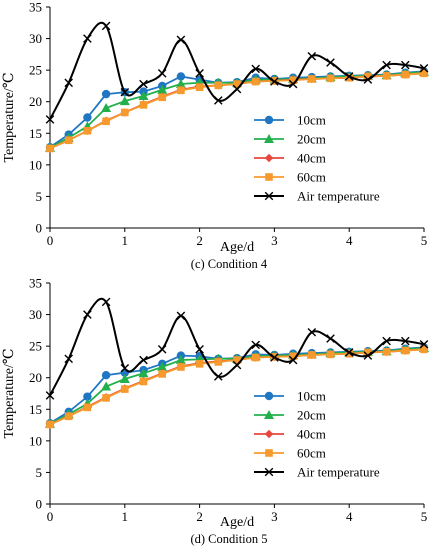 The width and height of the screenshot is (432, 550). I want to click on y-tick-label: 25, so click(35, 346).